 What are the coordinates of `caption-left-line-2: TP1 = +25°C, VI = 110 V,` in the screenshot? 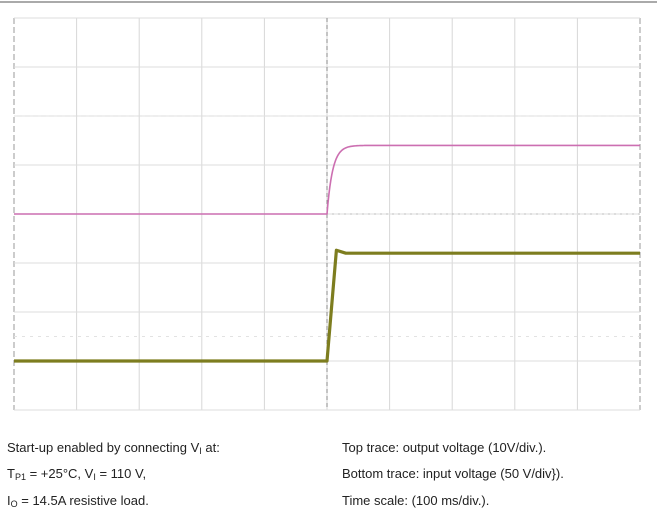 It's located at (76, 475).